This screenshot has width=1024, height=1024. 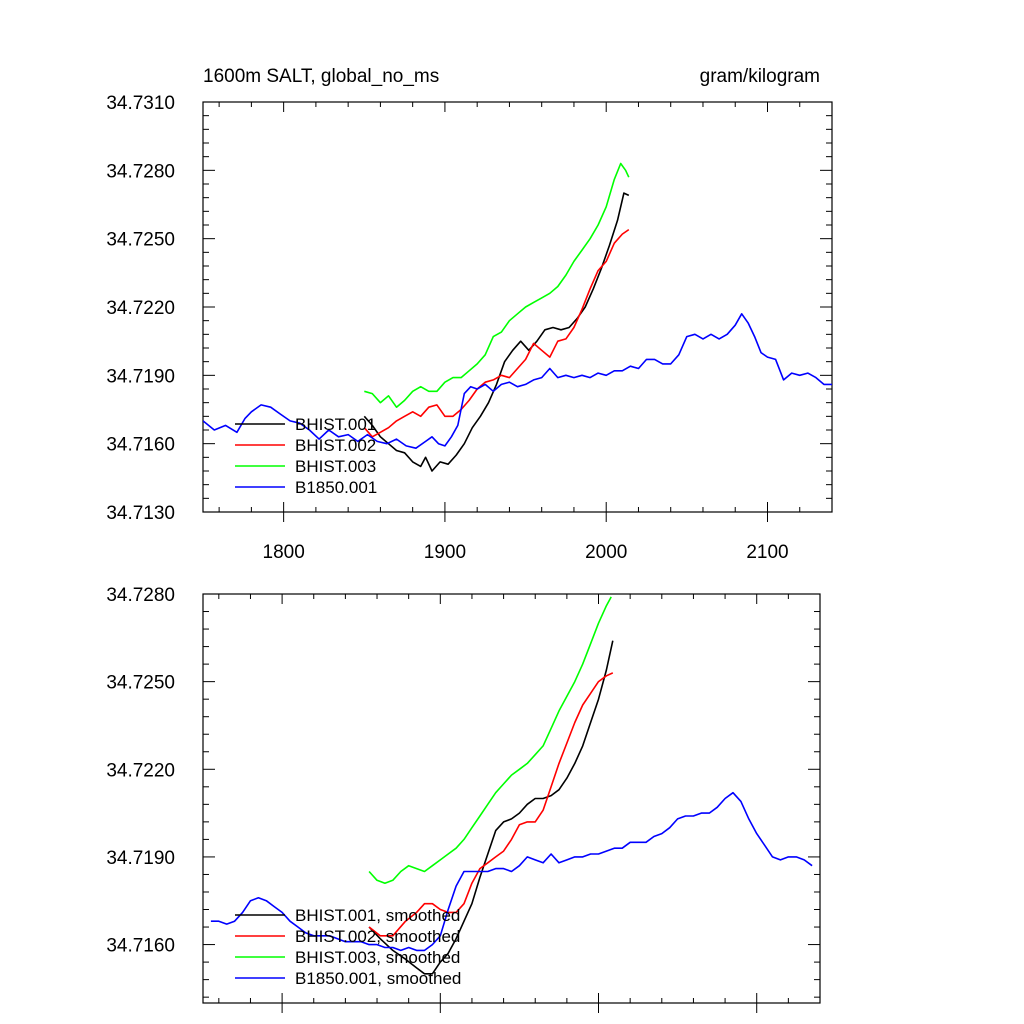 What do you see at coordinates (606, 552) in the screenshot?
I see `x-tick-label: 2000` at bounding box center [606, 552].